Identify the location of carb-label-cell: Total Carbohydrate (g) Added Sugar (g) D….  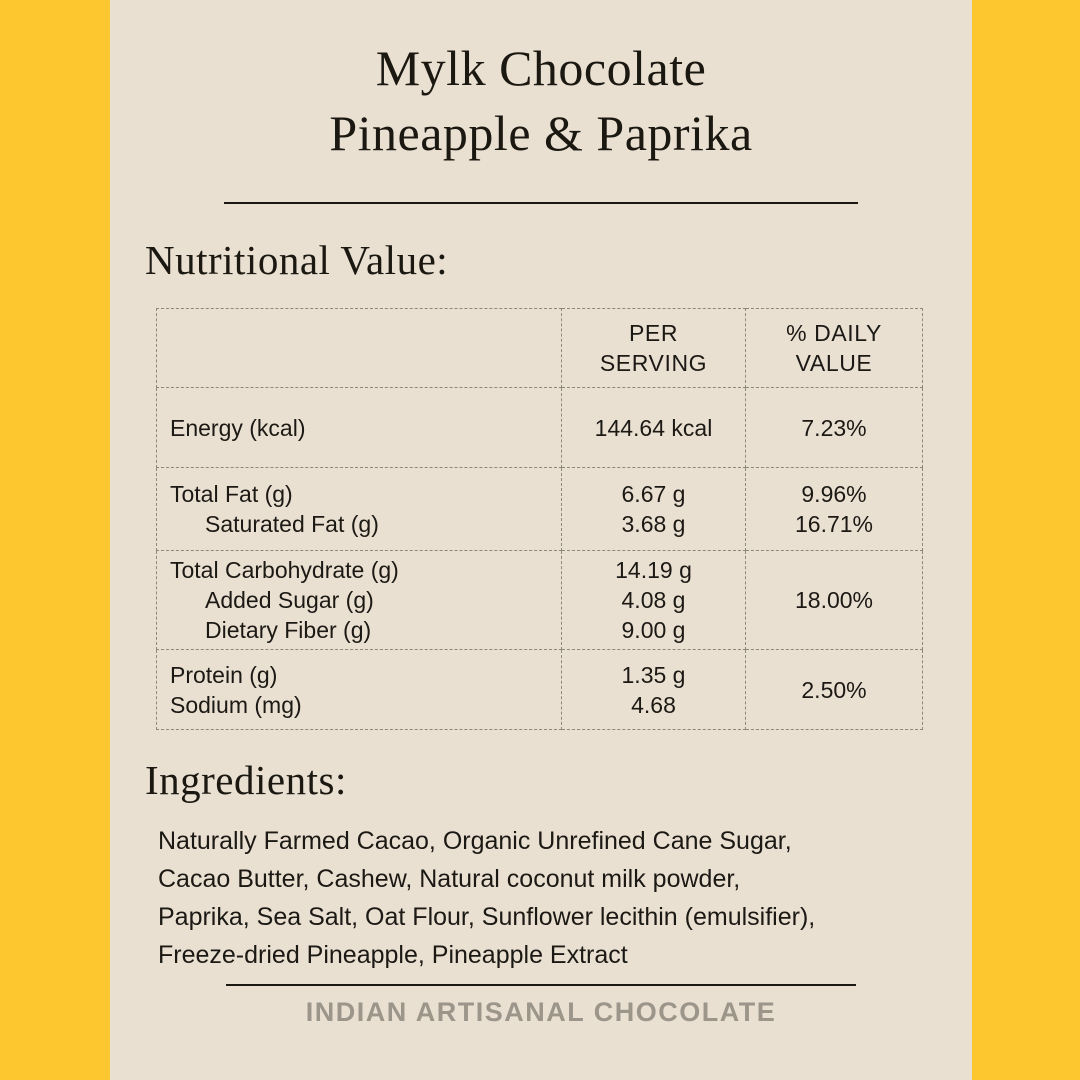
(359, 600).